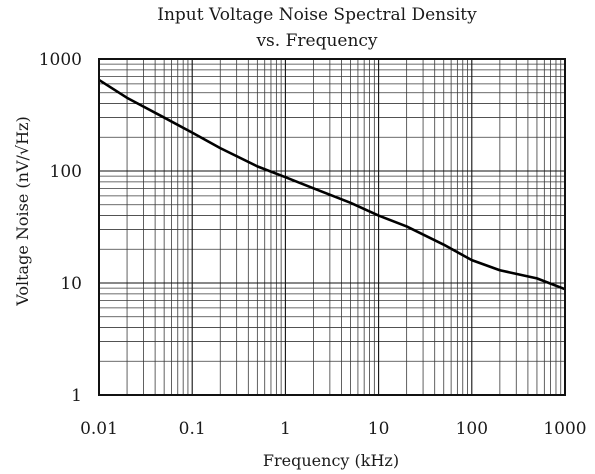 This screenshot has height=474, width=595. I want to click on x-tick-label: 0.1, so click(192, 429).